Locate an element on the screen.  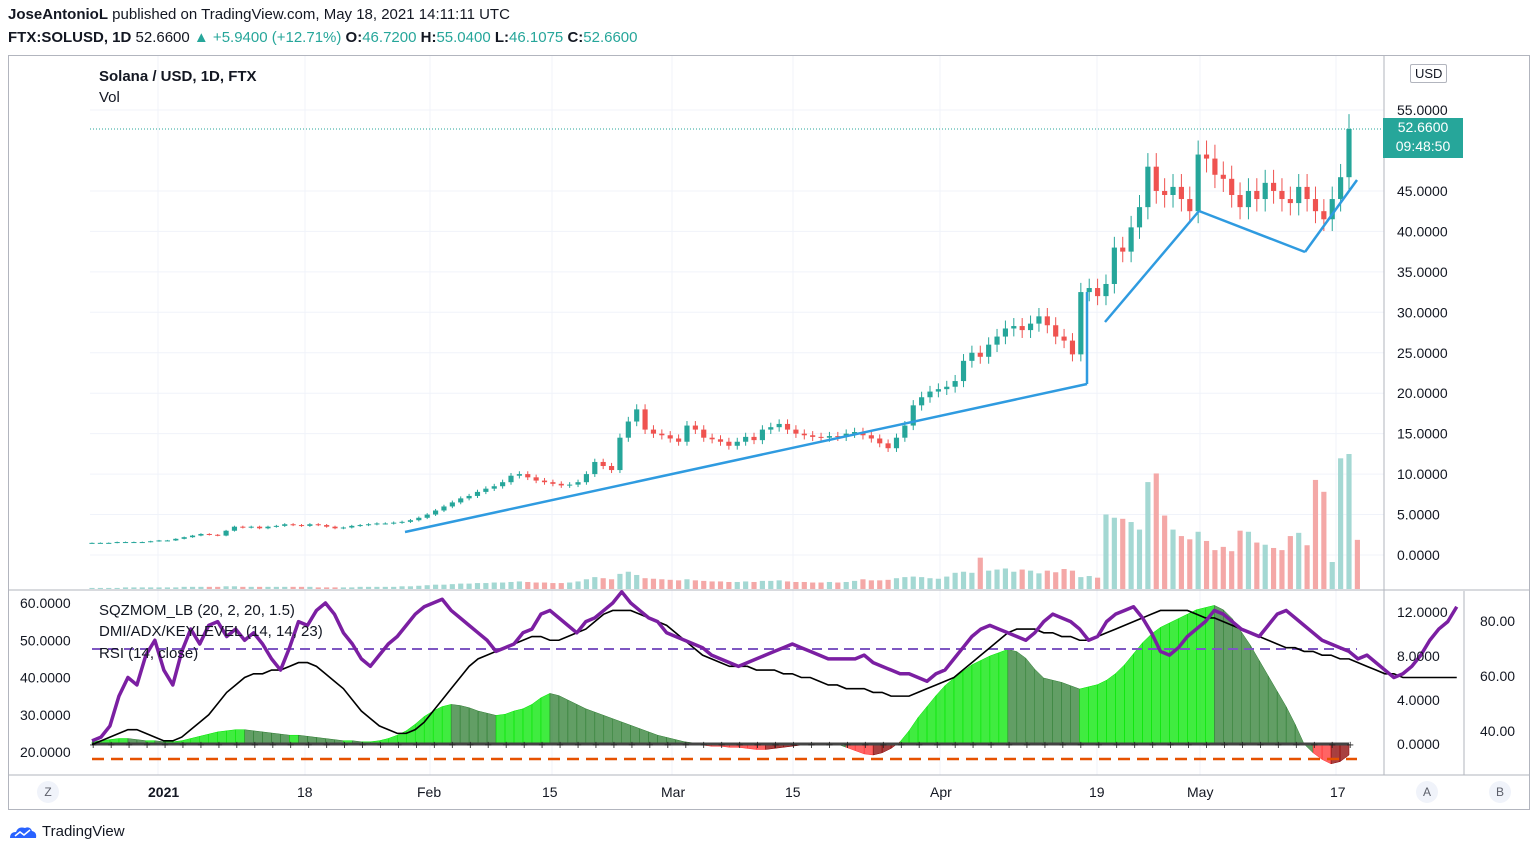
zoom-button: Z is located at coordinates (48, 792).